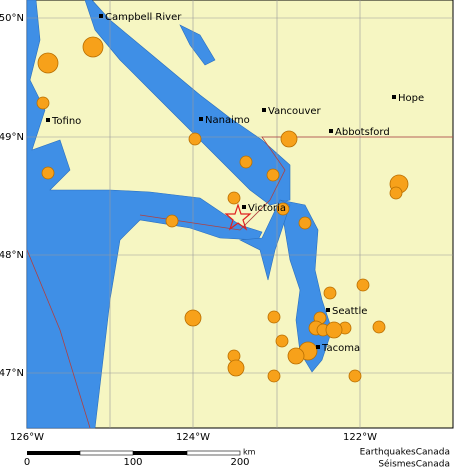 This screenshot has height=471, width=455. What do you see at coordinates (12, 373) in the screenshot?
I see `lat-label: 47°N` at bounding box center [12, 373].